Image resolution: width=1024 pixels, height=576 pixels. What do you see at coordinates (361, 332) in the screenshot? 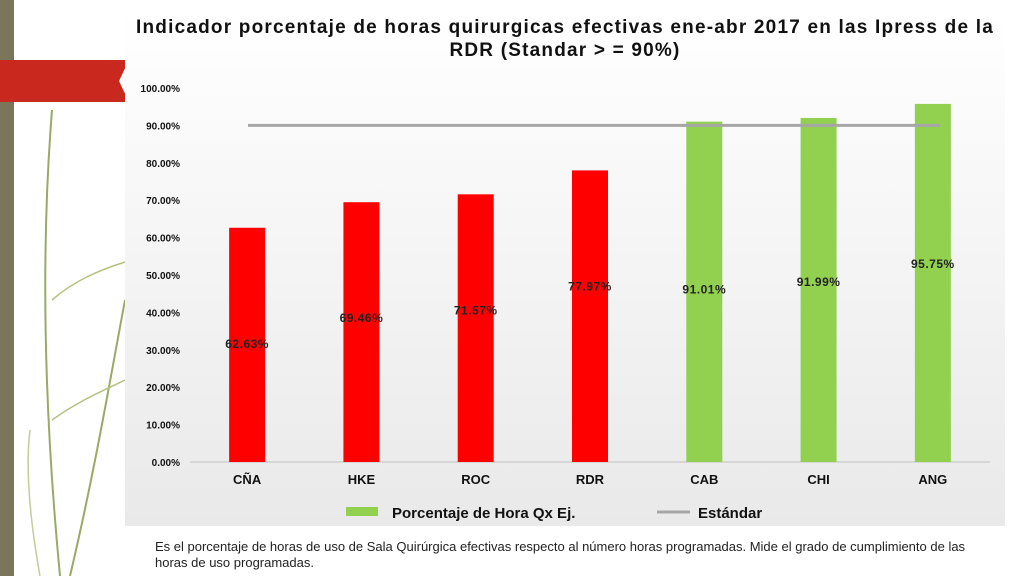
I see `bar-hke` at bounding box center [361, 332].